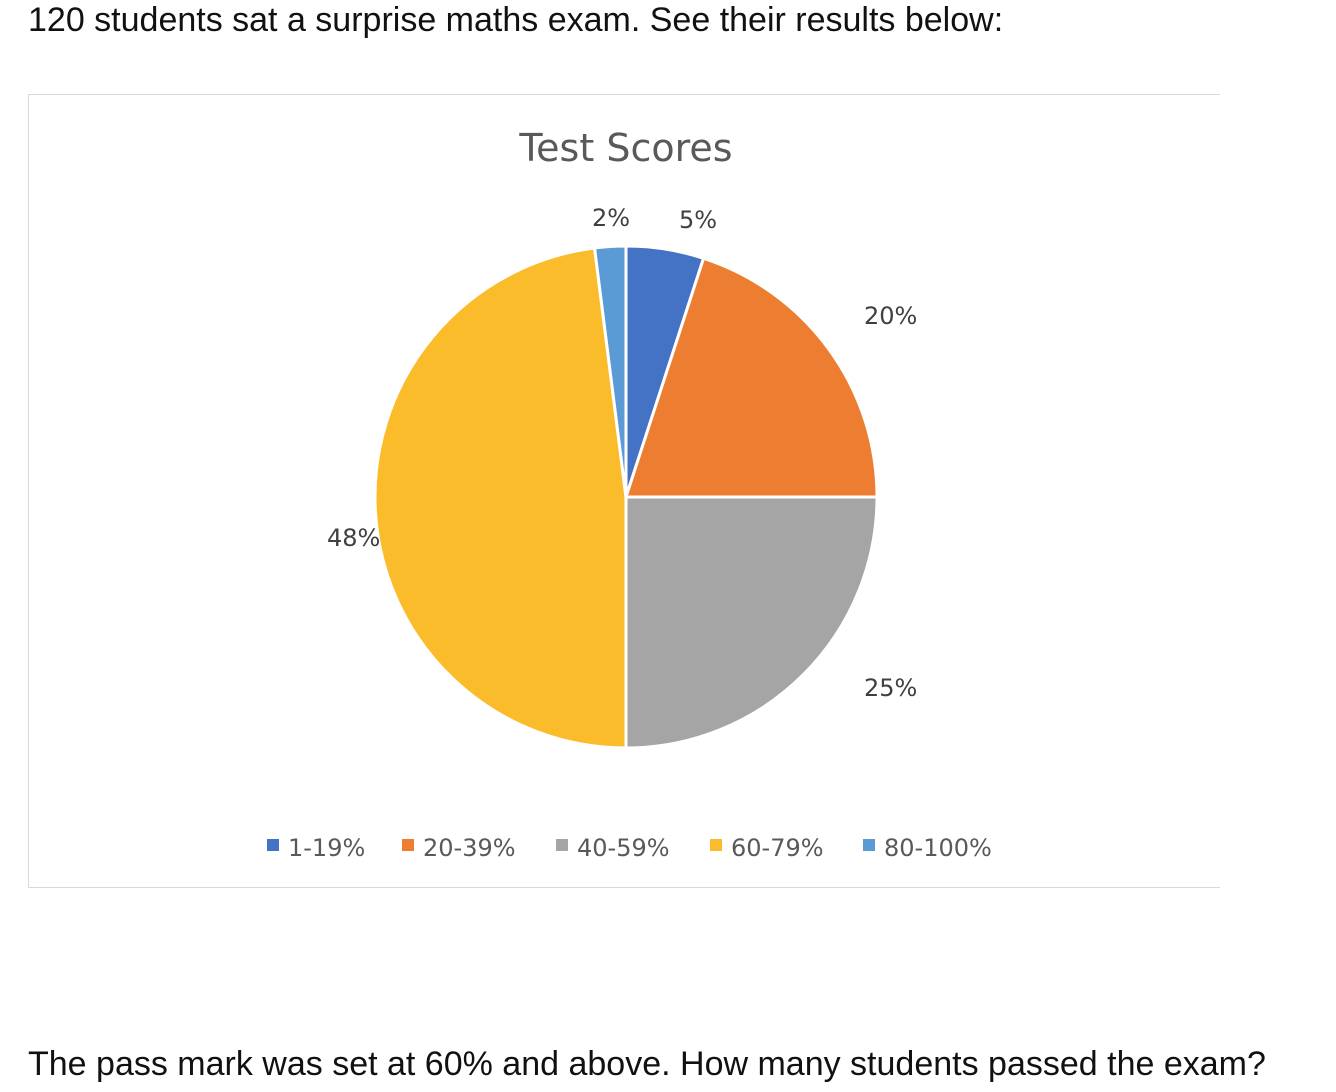  Describe the element at coordinates (890, 688) in the screenshot. I see `data-label-40-59%: 25%` at that location.